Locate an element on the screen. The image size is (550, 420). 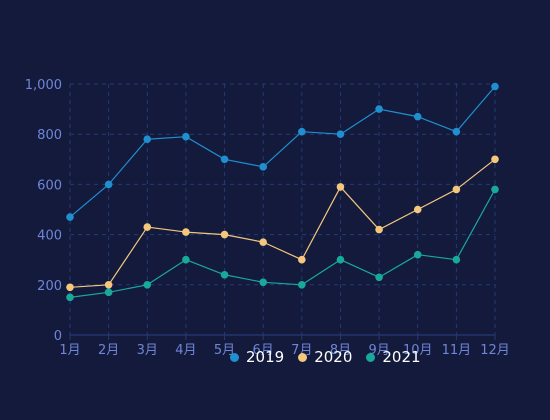
x-tick-label: 12月 is located at coordinates (495, 350).